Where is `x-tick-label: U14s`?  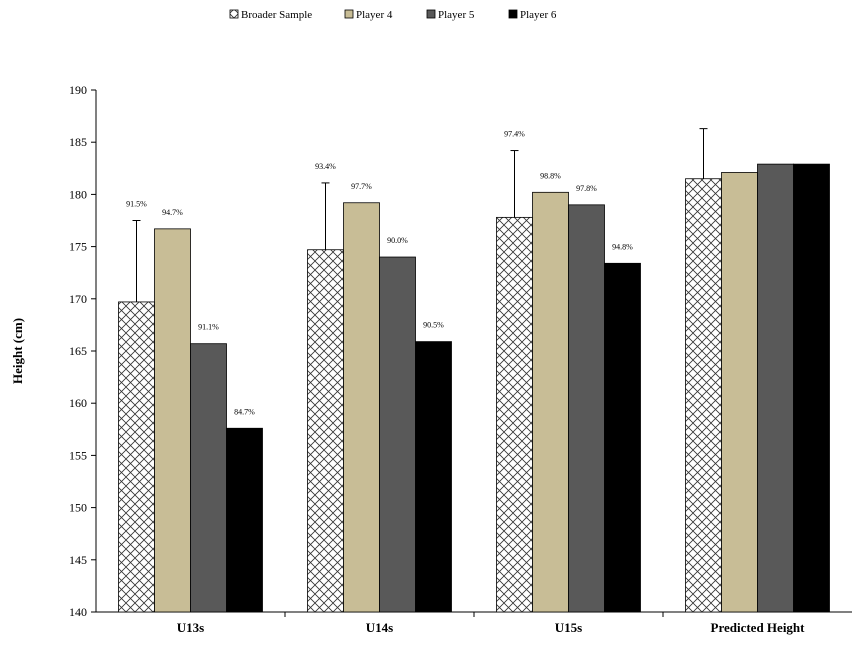
x-tick-label: U14s is located at coordinates (379, 627).